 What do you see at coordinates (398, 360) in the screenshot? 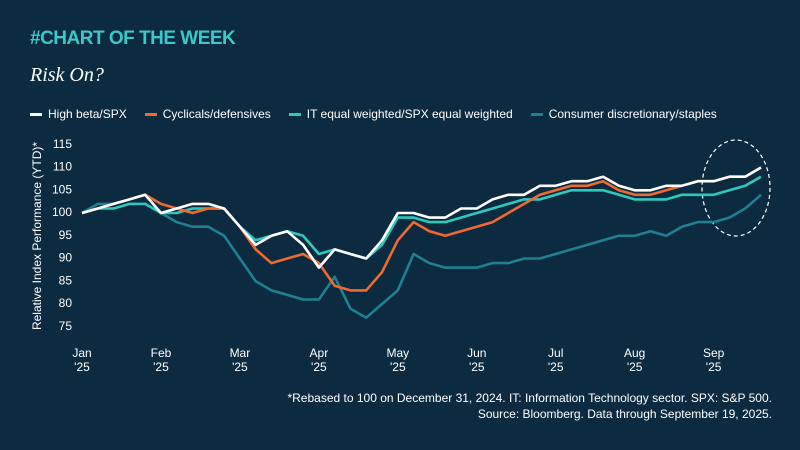
I see `x-tick-label: May '25` at bounding box center [398, 360].